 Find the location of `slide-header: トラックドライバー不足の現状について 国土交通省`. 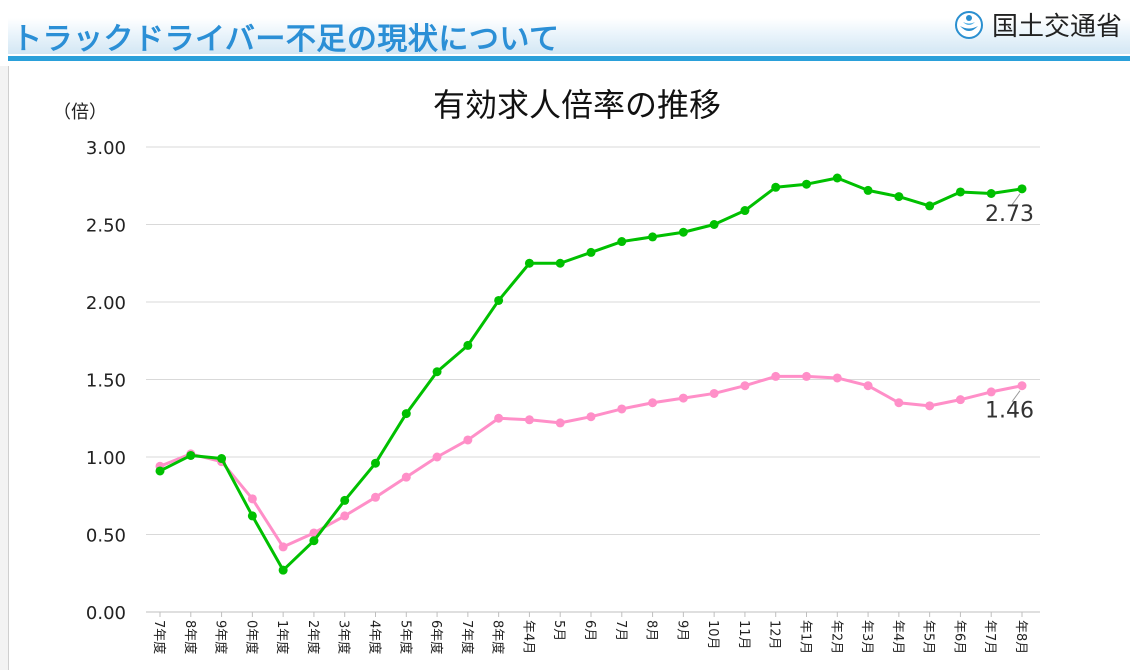

slide-header: トラックドライバー不足の現状について 国土交通省 is located at coordinates (565, 33).